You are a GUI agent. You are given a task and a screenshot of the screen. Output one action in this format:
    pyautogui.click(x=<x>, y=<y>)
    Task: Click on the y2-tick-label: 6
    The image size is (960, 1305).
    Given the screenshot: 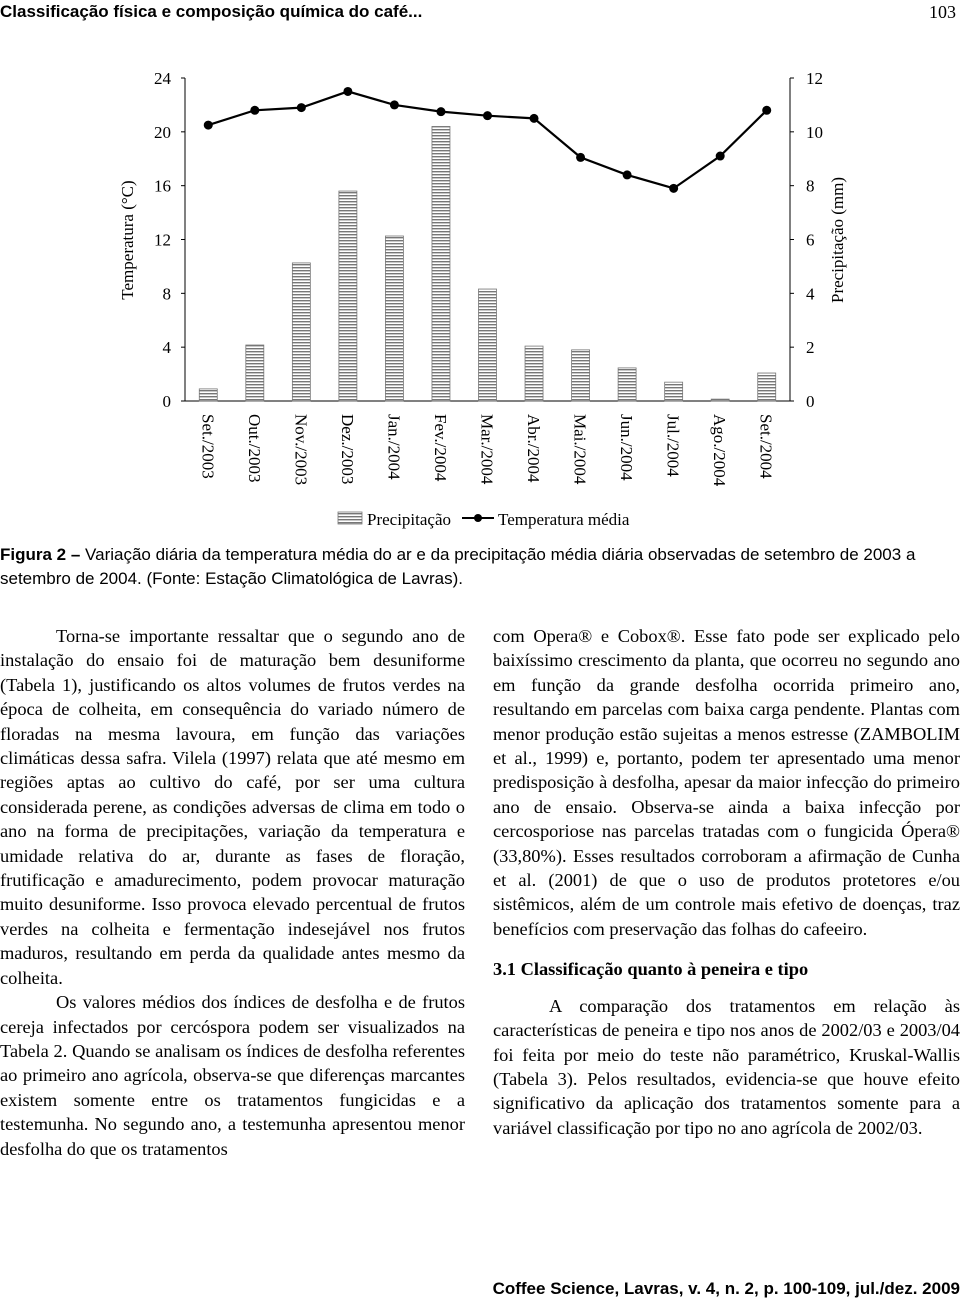 What is the action you would take?
    pyautogui.click(x=810, y=240)
    